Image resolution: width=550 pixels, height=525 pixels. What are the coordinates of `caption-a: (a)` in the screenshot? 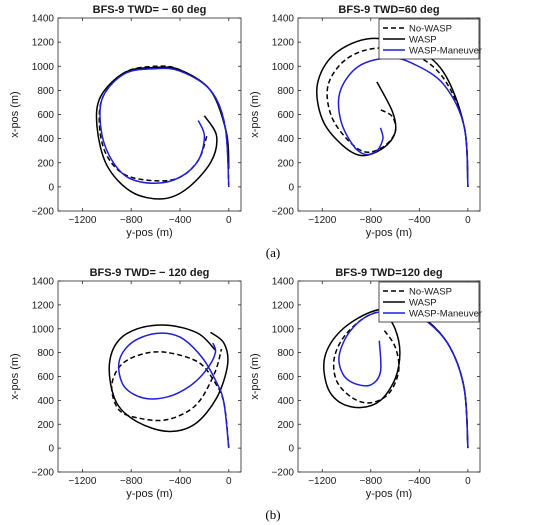 It's located at (273, 252).